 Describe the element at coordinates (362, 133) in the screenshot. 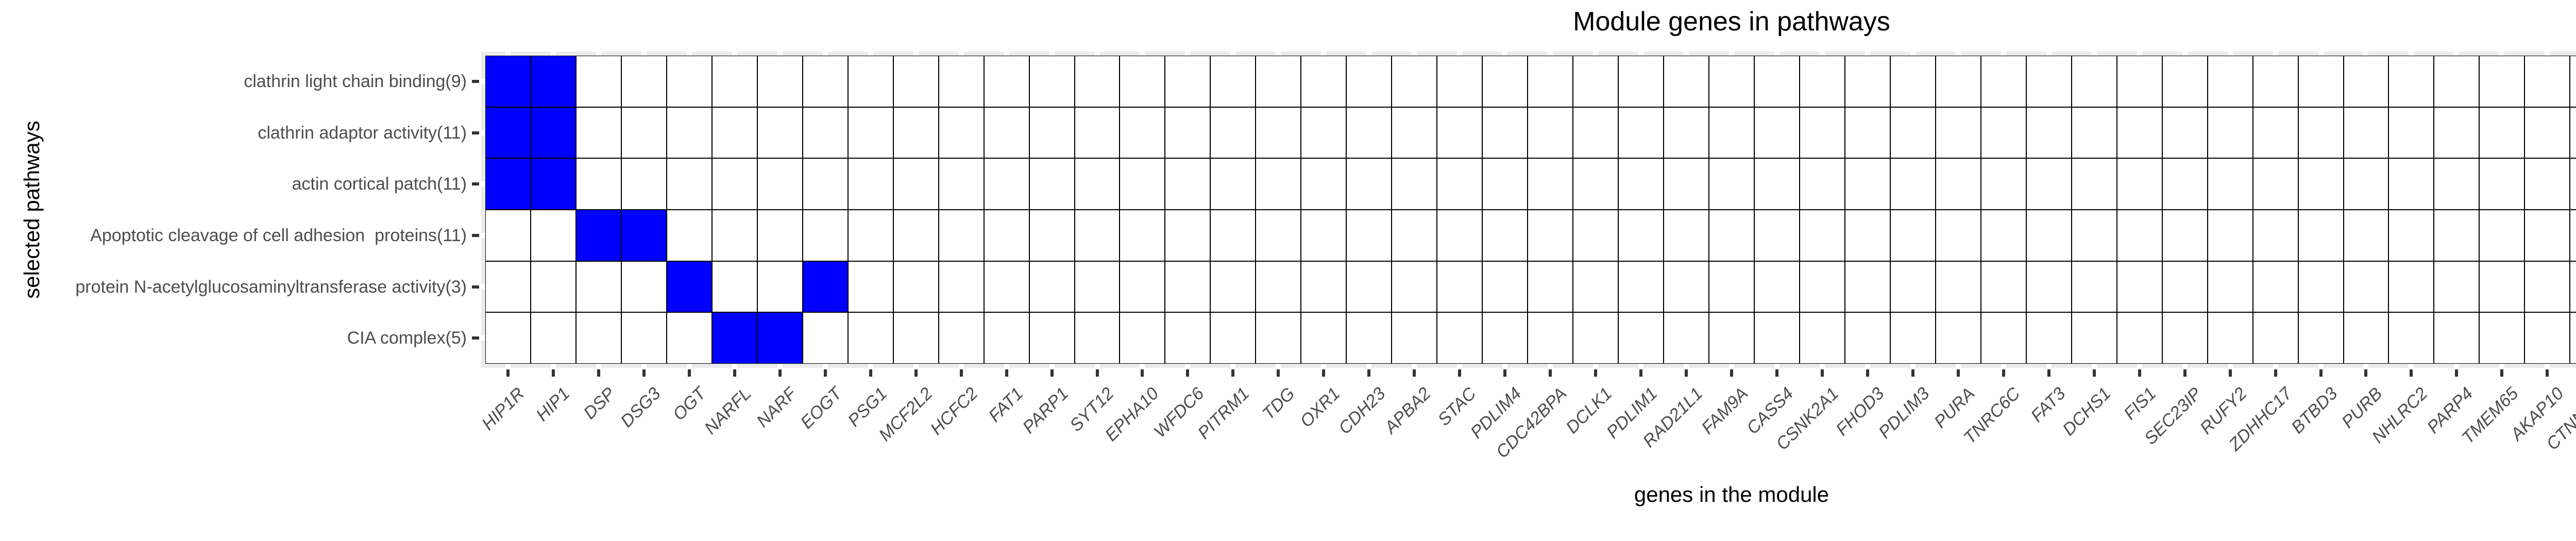

I see `y-axis-label-pathway: clathrin adaptor activity(11)` at that location.